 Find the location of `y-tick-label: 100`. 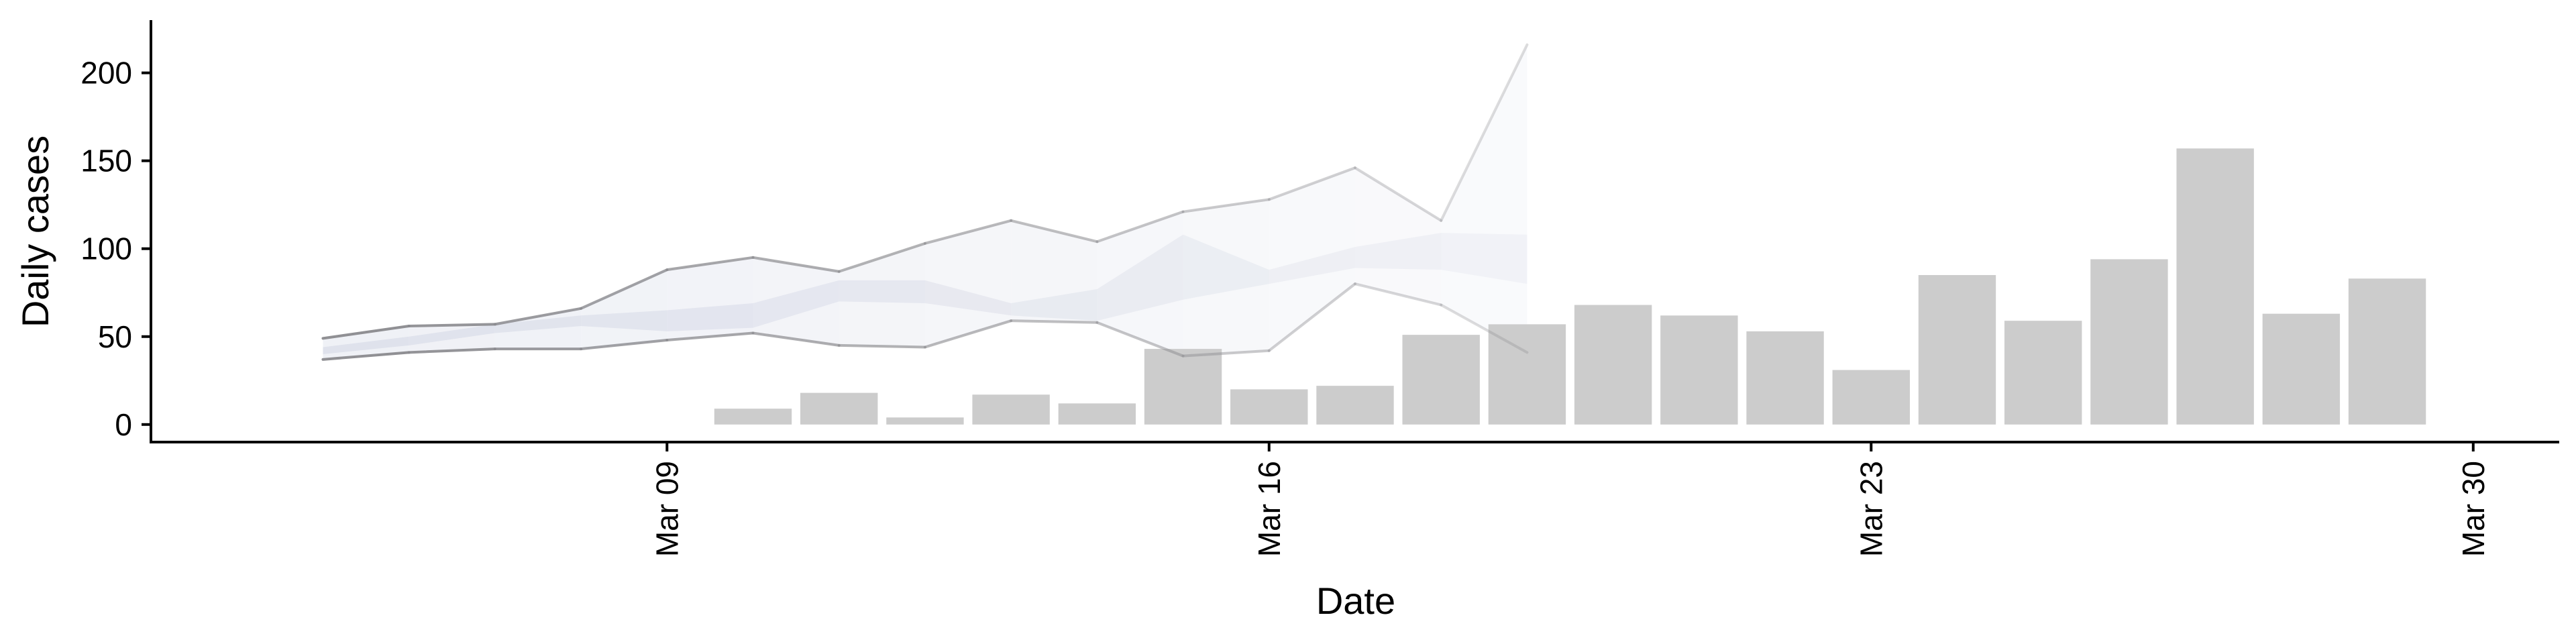

y-tick-label: 100 is located at coordinates (106, 248).